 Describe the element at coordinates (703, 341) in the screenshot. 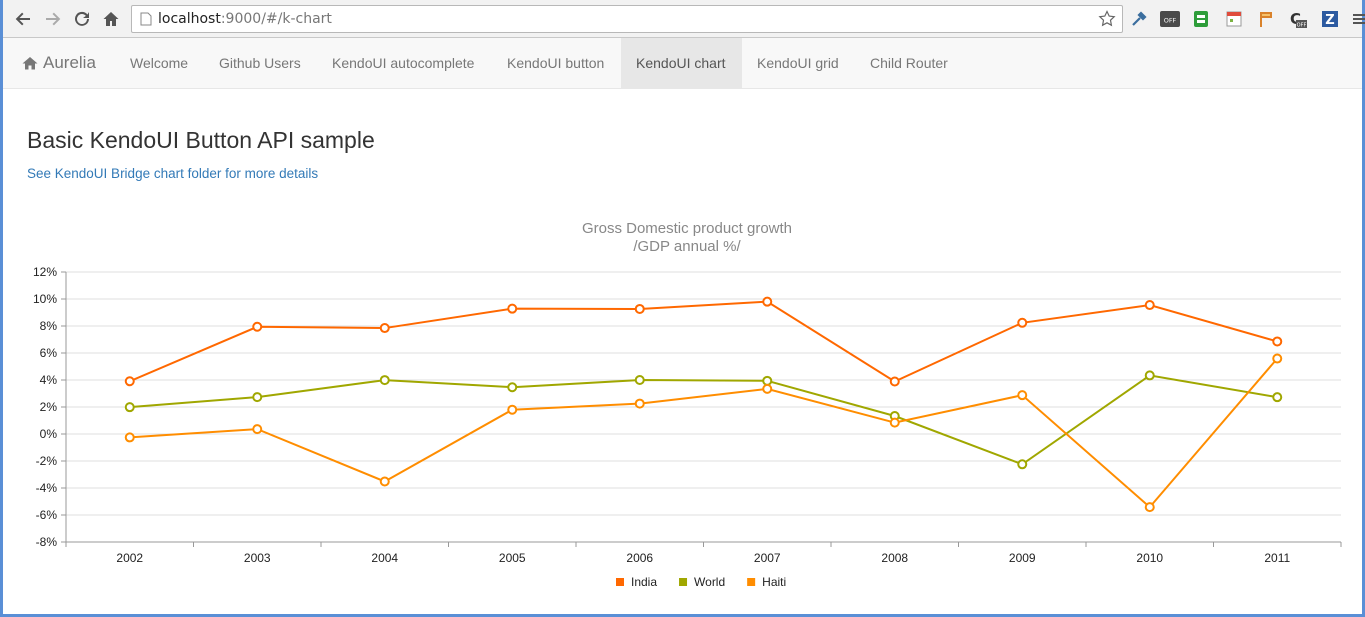

I see `series-line-india` at that location.